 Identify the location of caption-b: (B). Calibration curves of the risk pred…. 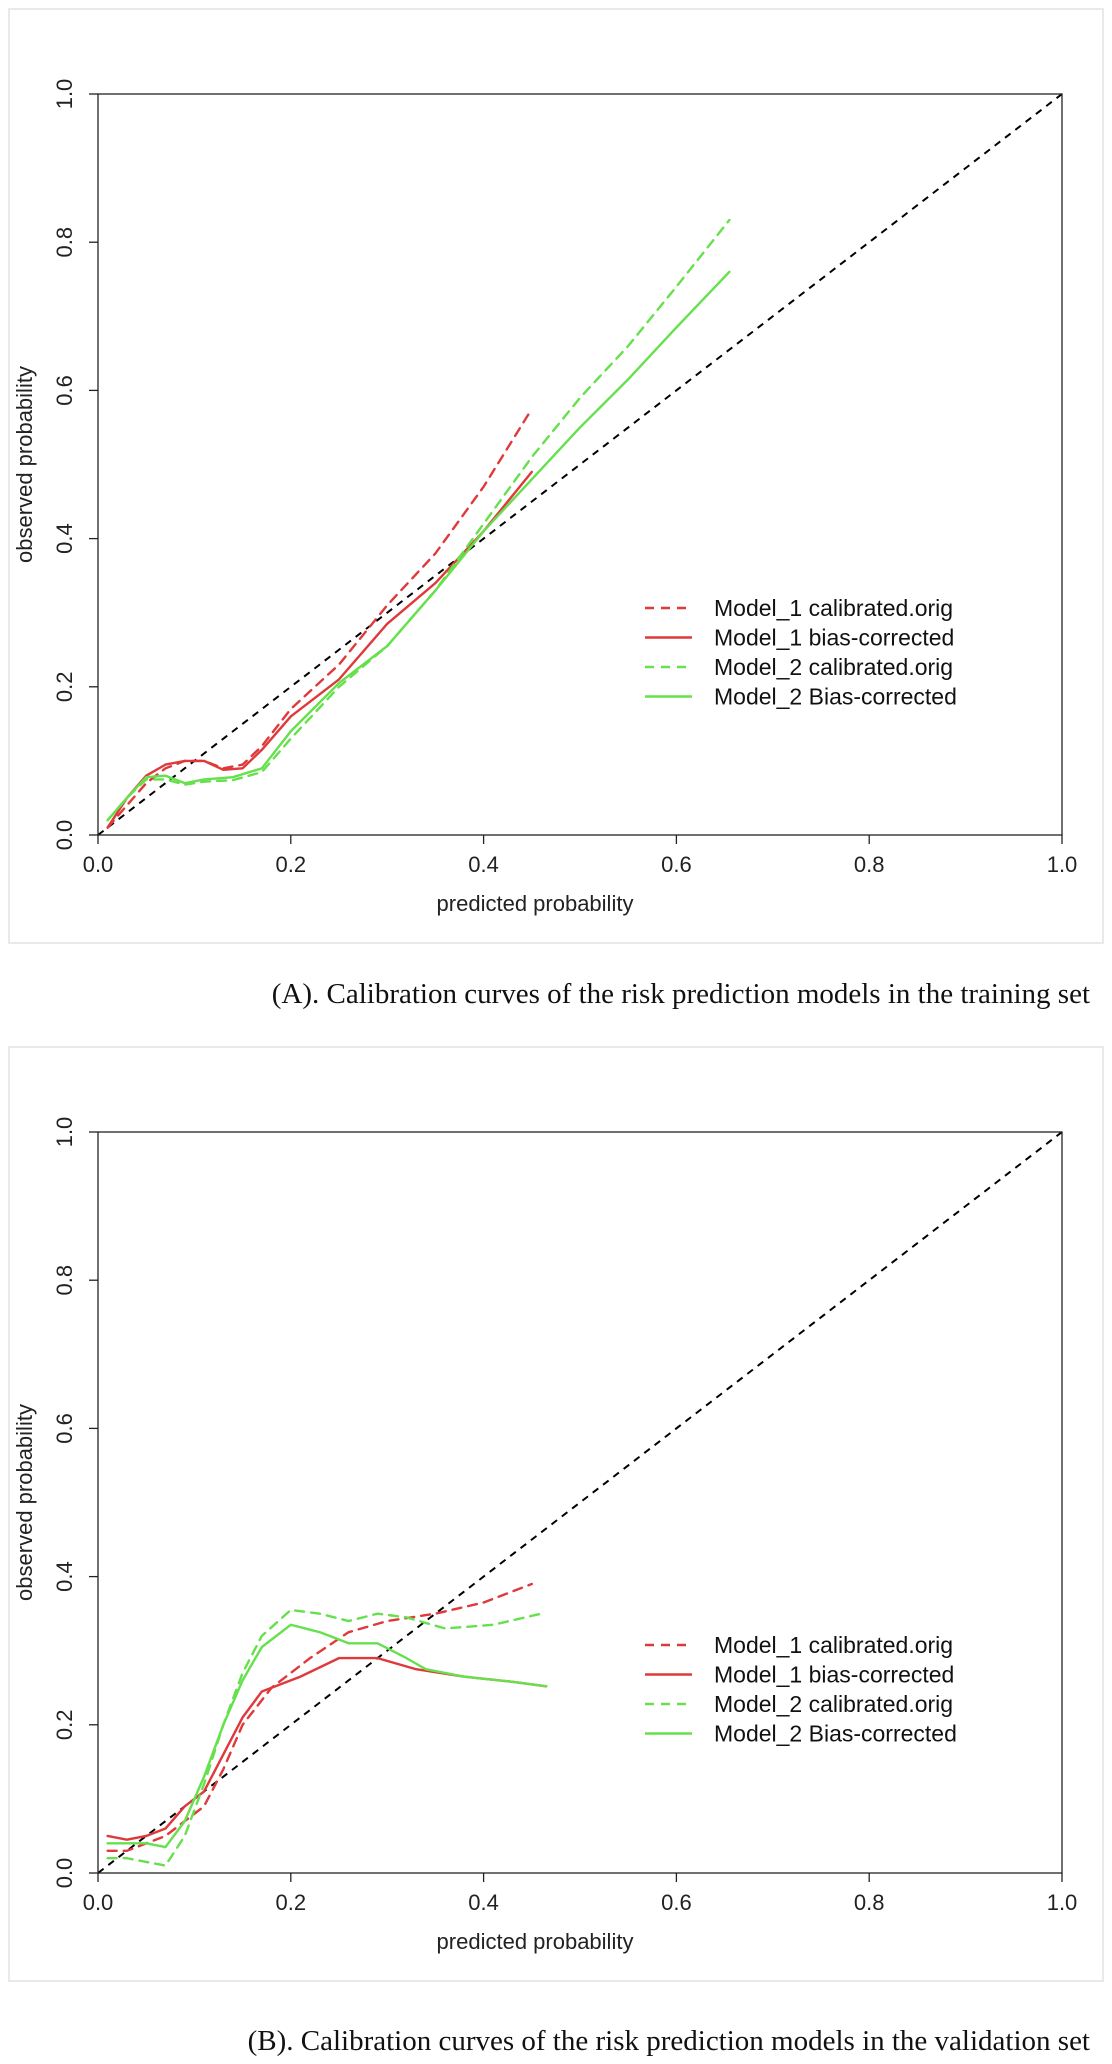
(668, 2041).